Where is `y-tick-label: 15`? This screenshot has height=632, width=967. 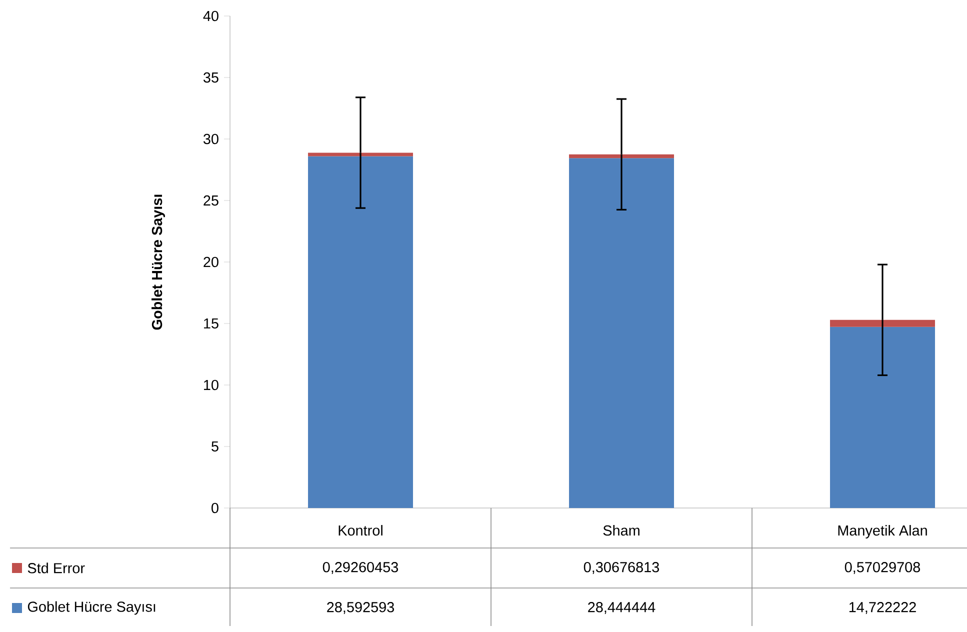
y-tick-label: 15 is located at coordinates (211, 323).